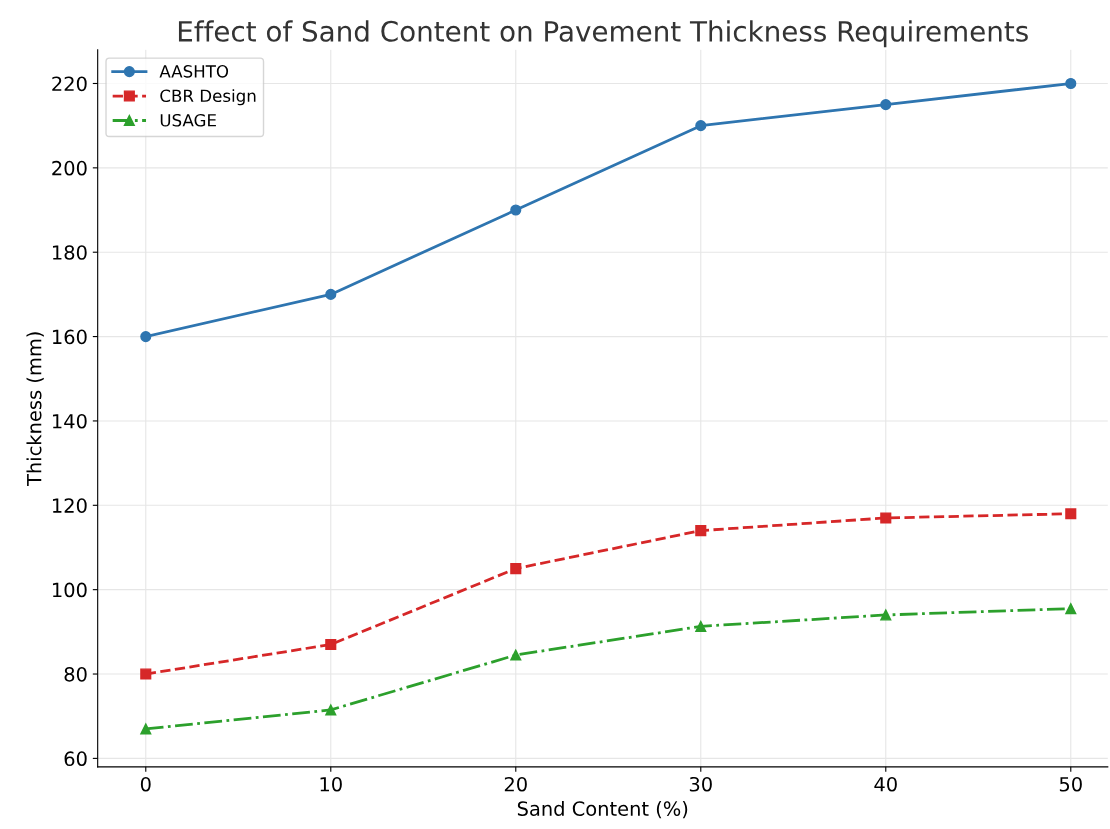 The image size is (1110, 829). What do you see at coordinates (603, 34) in the screenshot?
I see `chart-title: Effect of Sand Content on Pavement Thickness Requirements` at bounding box center [603, 34].